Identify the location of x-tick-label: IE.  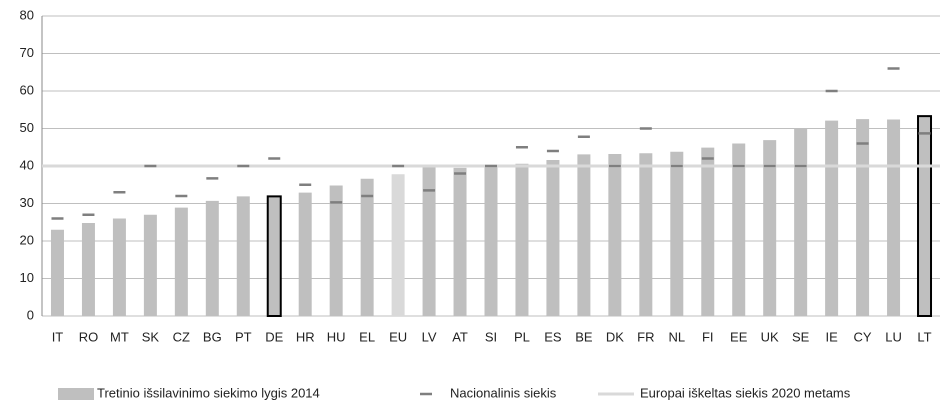
(831, 336).